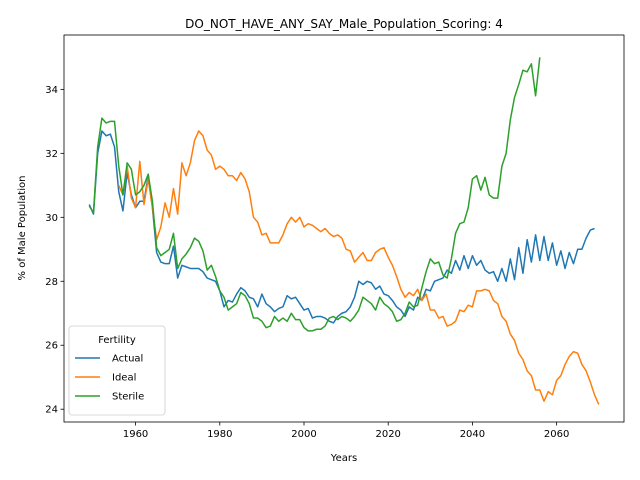 This screenshot has height=480, width=640. I want to click on x-tick-label-1960: 1960, so click(135, 434).